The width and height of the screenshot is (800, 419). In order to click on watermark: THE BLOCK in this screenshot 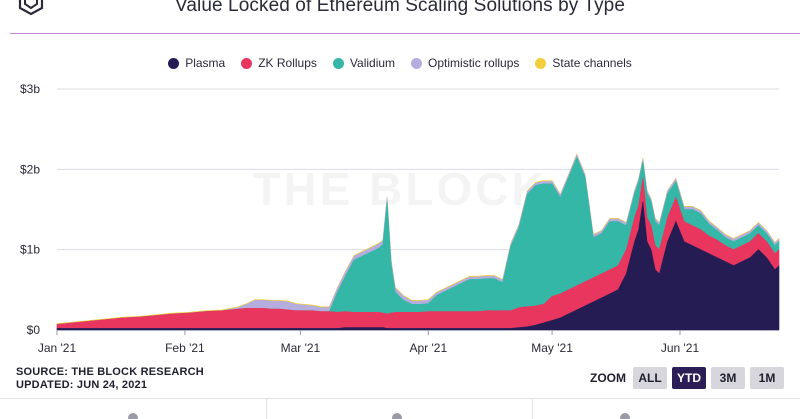, I will do `click(399, 189)`.